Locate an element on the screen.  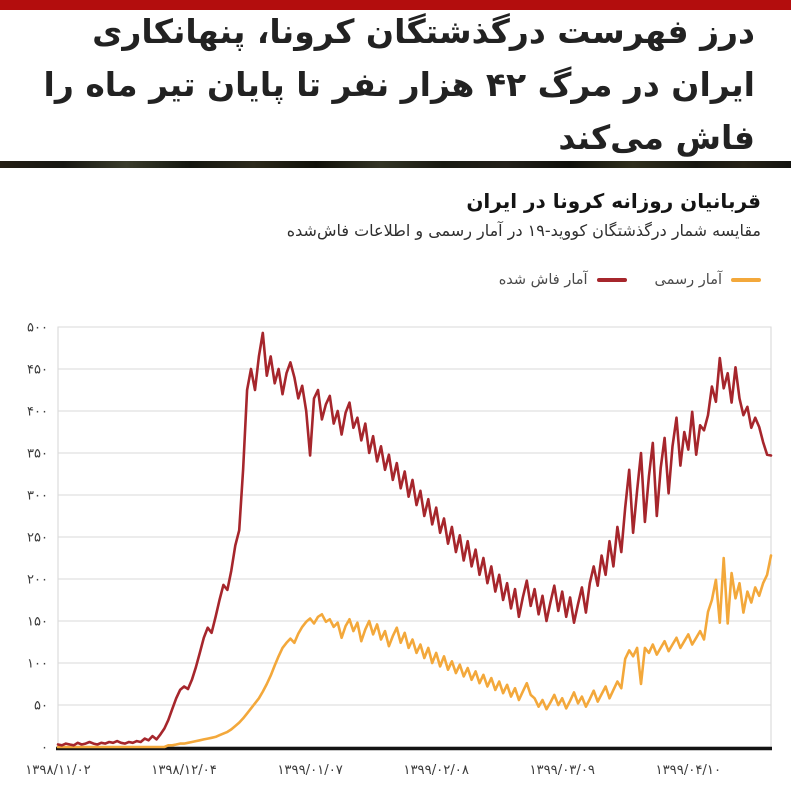
y-tick-label: ۲۰۰ is located at coordinates (37, 580).